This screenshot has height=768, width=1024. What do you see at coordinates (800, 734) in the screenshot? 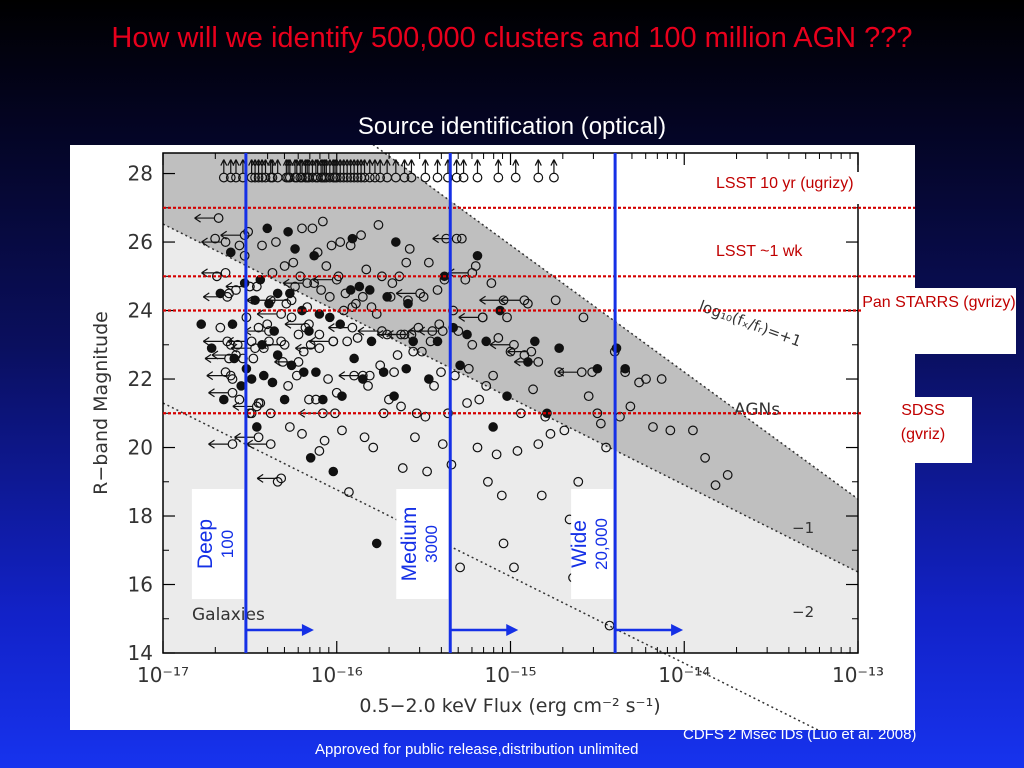
I see `data-credit: CDFS 2 Msec IDs (Luo et al. 2008)` at bounding box center [800, 734].